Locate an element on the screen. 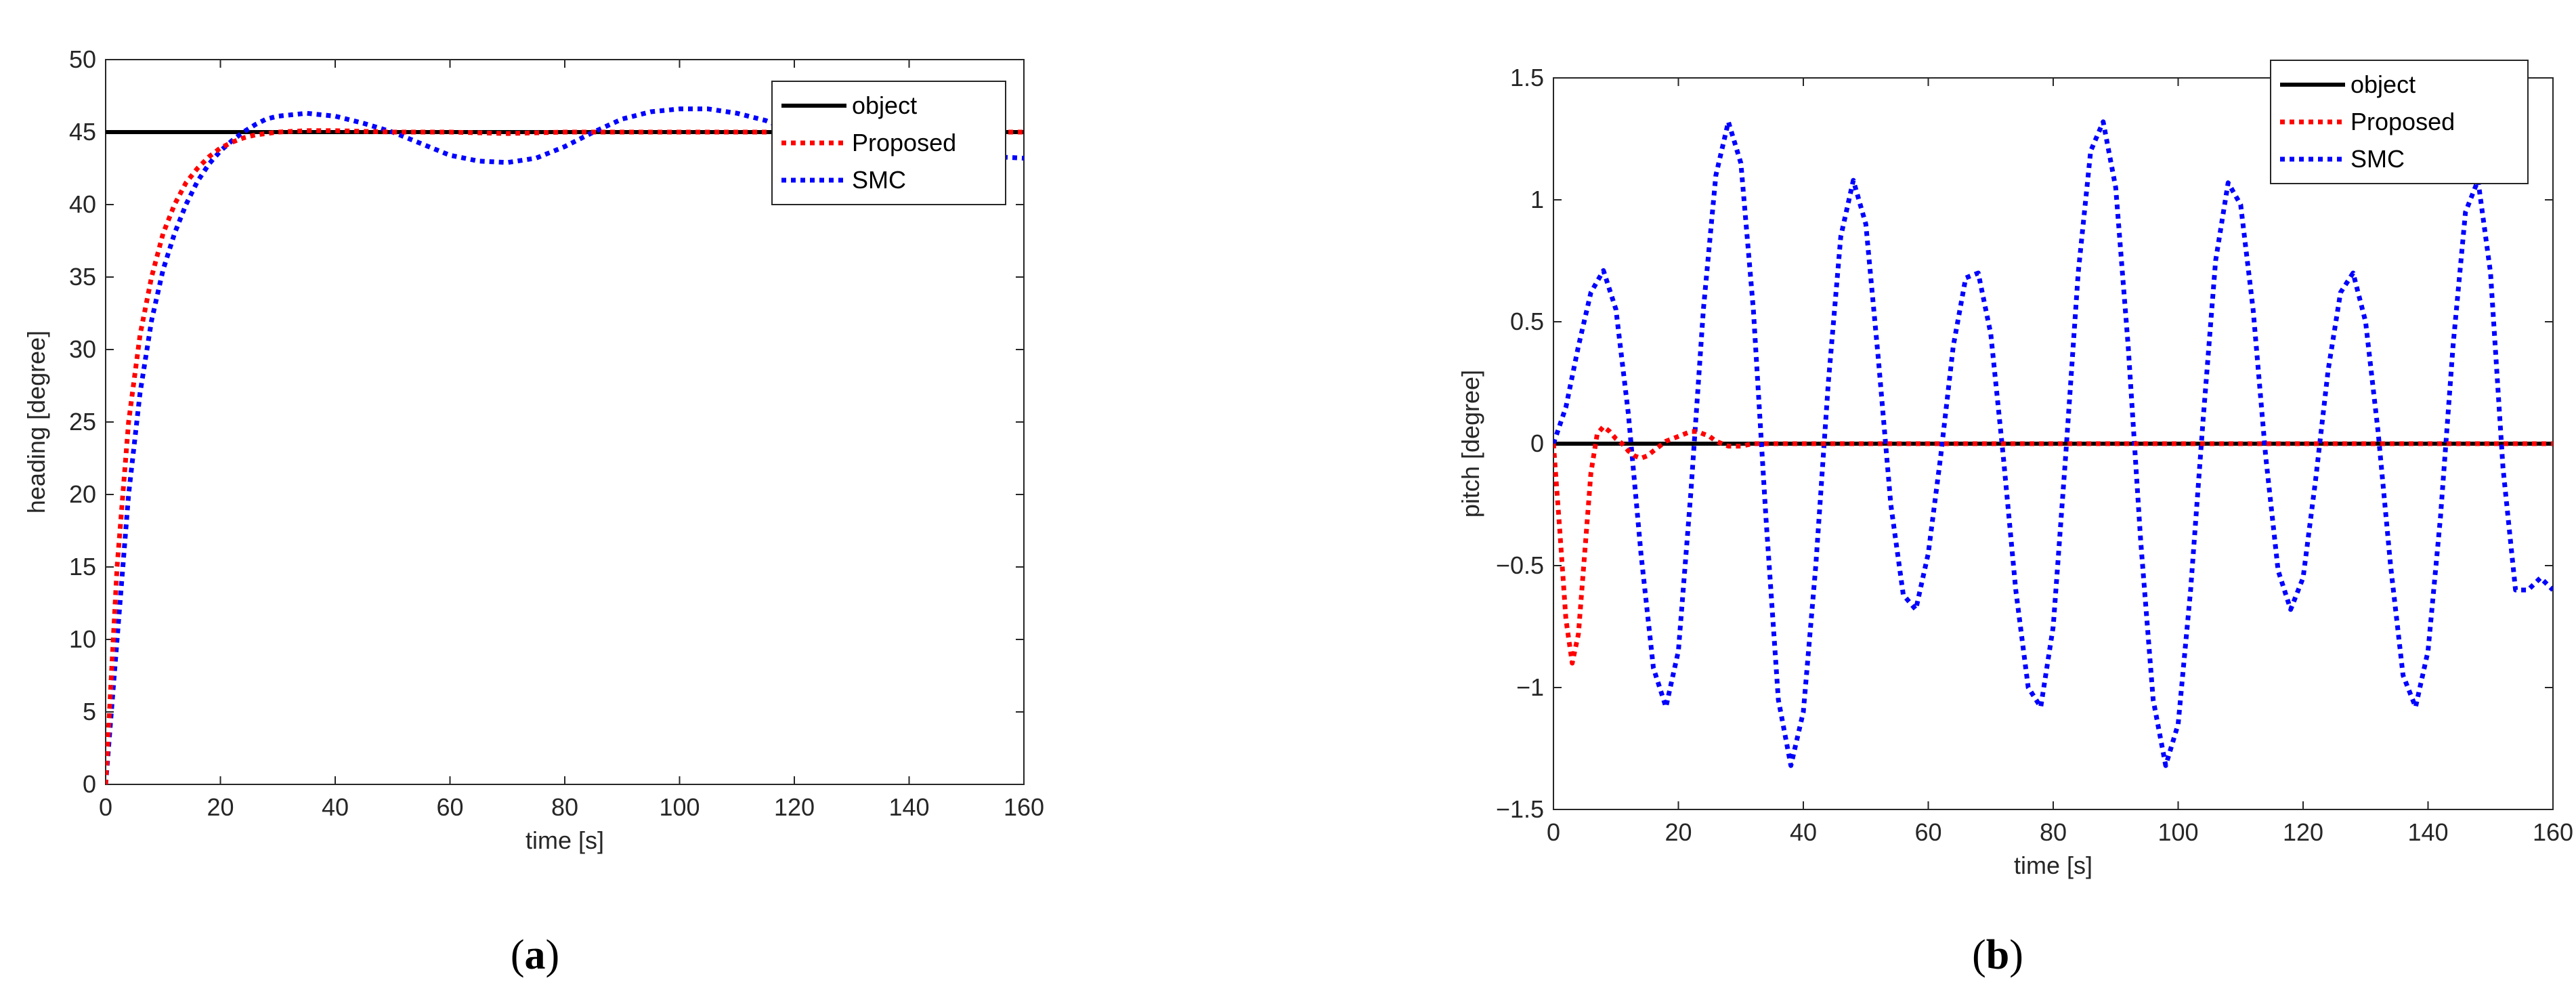 Image resolution: width=2576 pixels, height=991 pixels. panel-caption: (a) is located at coordinates (535, 955).